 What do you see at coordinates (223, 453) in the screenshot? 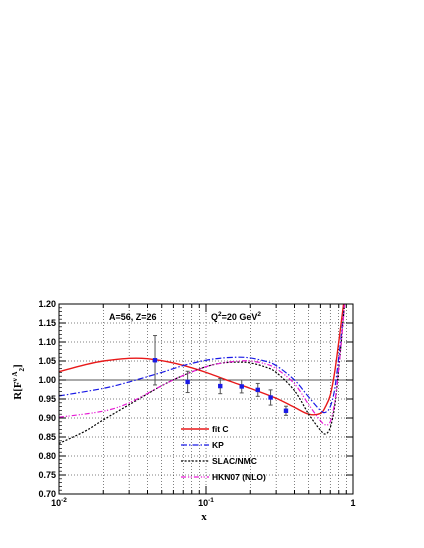
I see `legend: fit C KP SLAC/NMC HKN07 (NLO)` at bounding box center [223, 453].